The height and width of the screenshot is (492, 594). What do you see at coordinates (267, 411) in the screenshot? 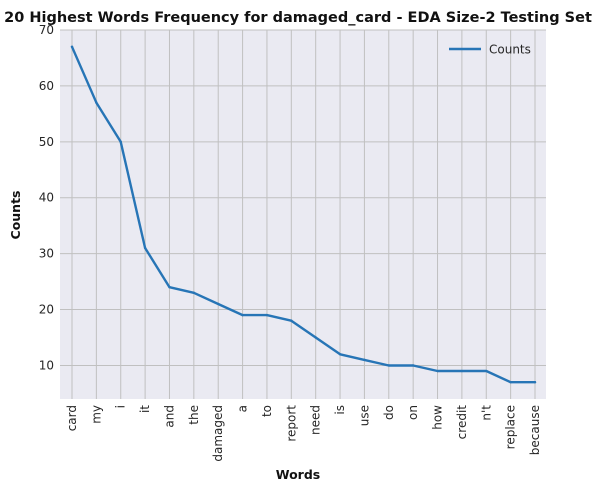
I see `x-tick-label: to` at bounding box center [267, 411].